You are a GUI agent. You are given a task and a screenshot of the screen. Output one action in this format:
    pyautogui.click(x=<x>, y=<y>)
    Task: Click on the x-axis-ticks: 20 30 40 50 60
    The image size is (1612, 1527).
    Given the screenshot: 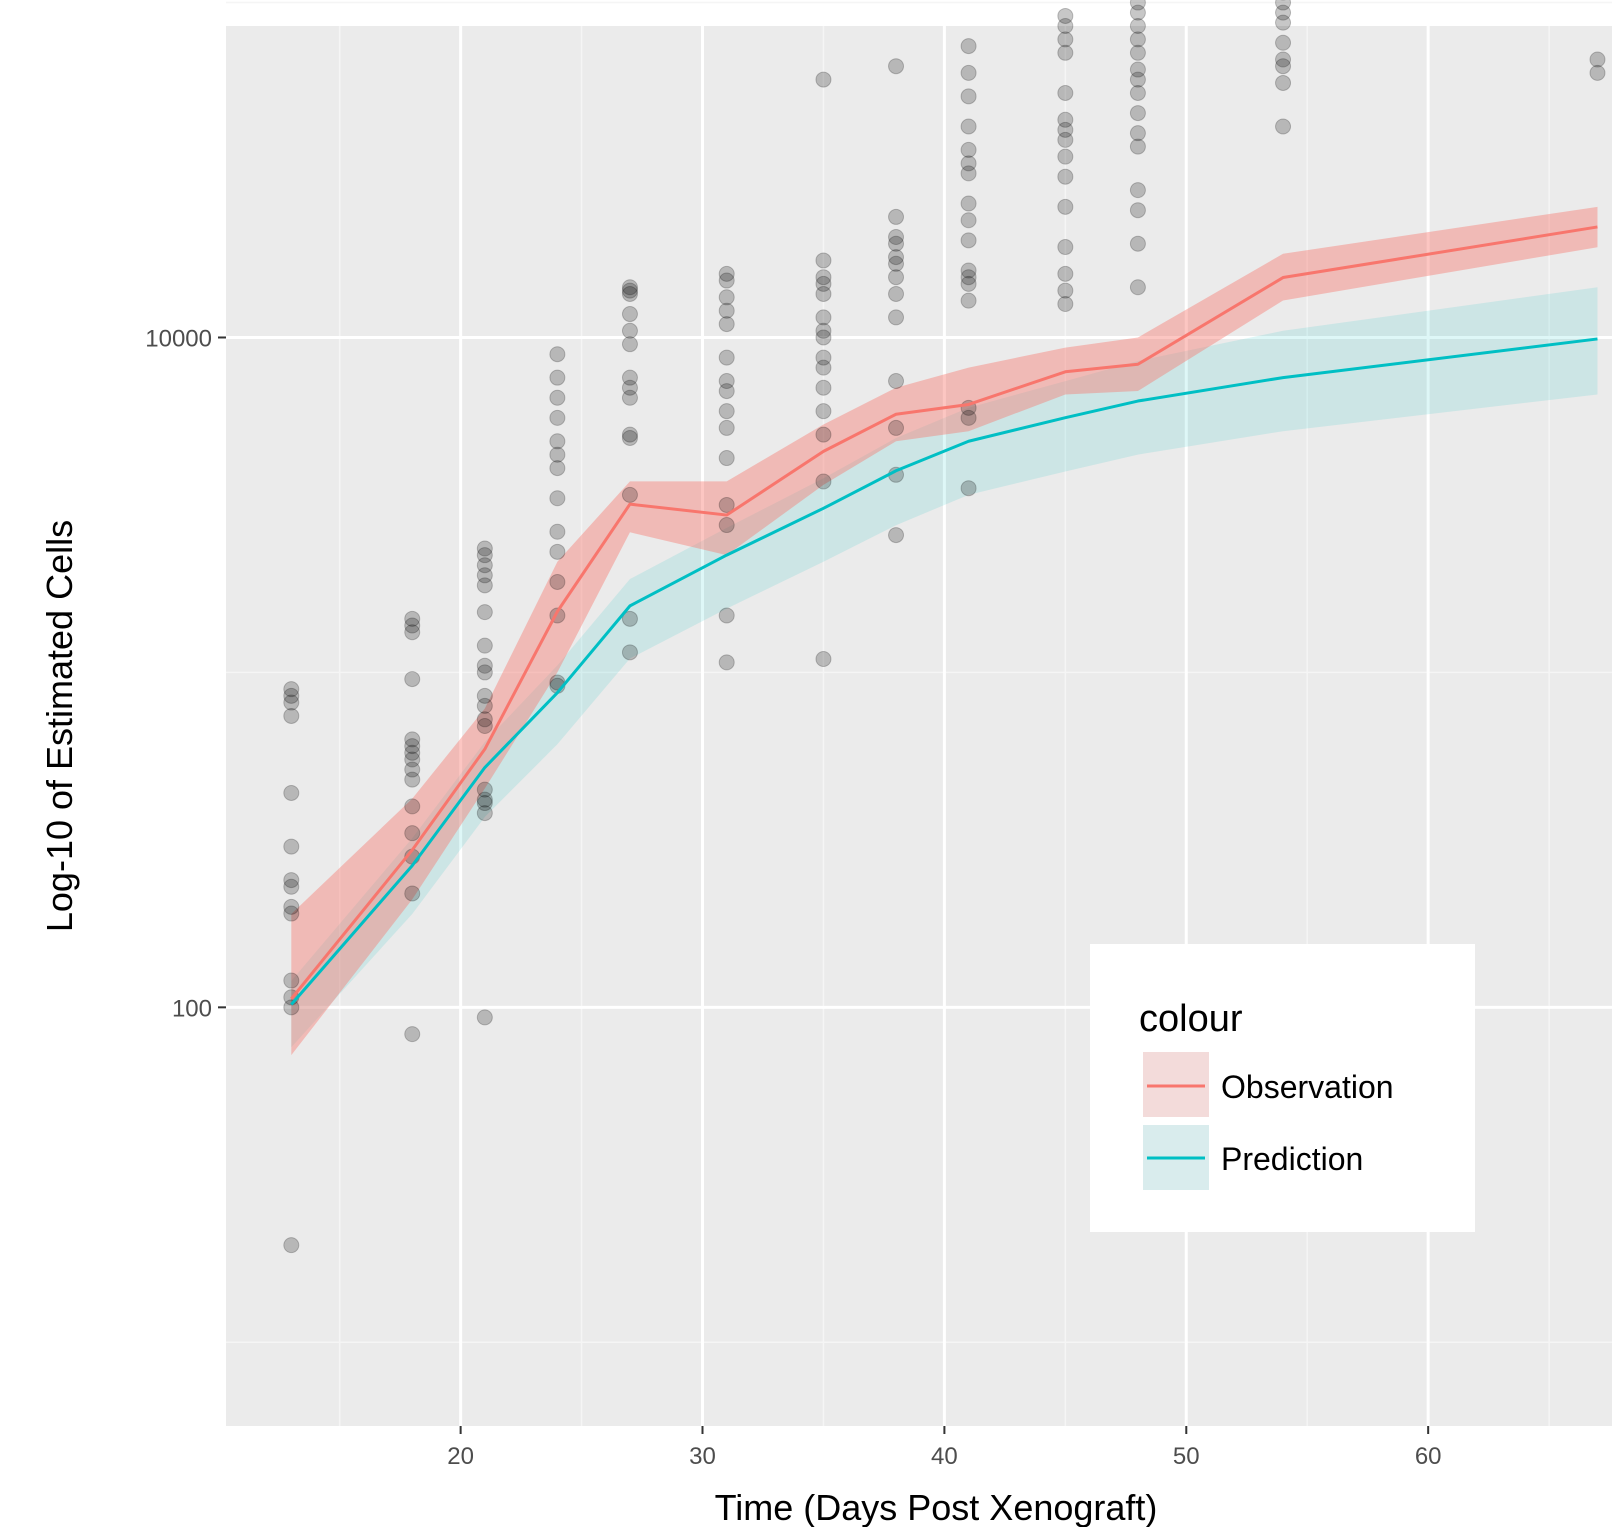 What is the action you would take?
    pyautogui.click(x=944, y=1448)
    